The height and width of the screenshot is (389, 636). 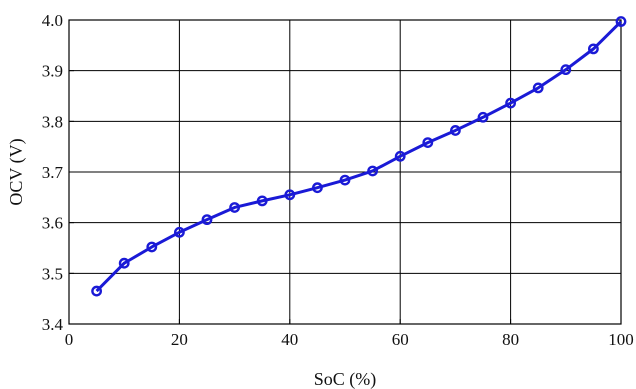 I want to click on y-tick-label: 3.7, so click(x=53, y=172).